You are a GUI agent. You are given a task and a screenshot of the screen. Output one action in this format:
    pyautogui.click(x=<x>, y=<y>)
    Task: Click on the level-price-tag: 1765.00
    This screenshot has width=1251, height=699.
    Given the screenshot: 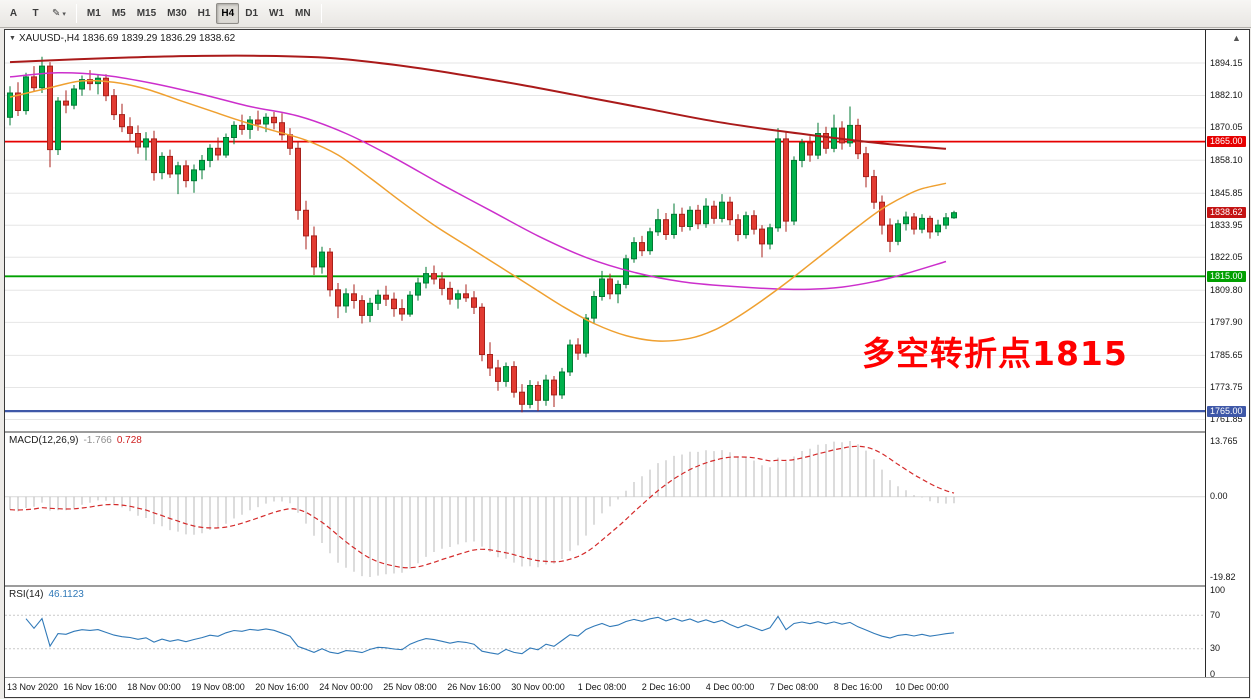 What is the action you would take?
    pyautogui.click(x=1226, y=411)
    